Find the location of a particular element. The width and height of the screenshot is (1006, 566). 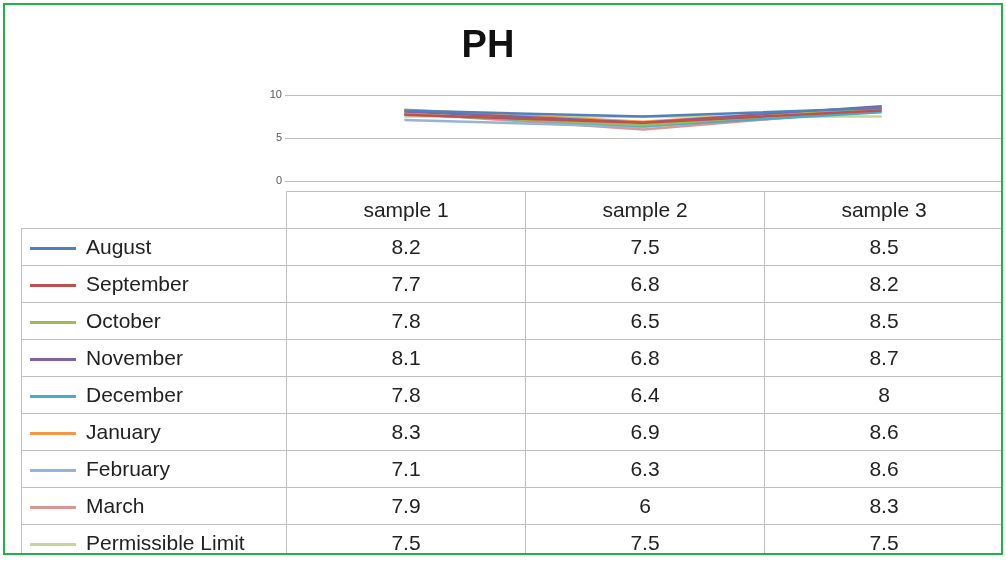

legend-label: February is located at coordinates (128, 468).